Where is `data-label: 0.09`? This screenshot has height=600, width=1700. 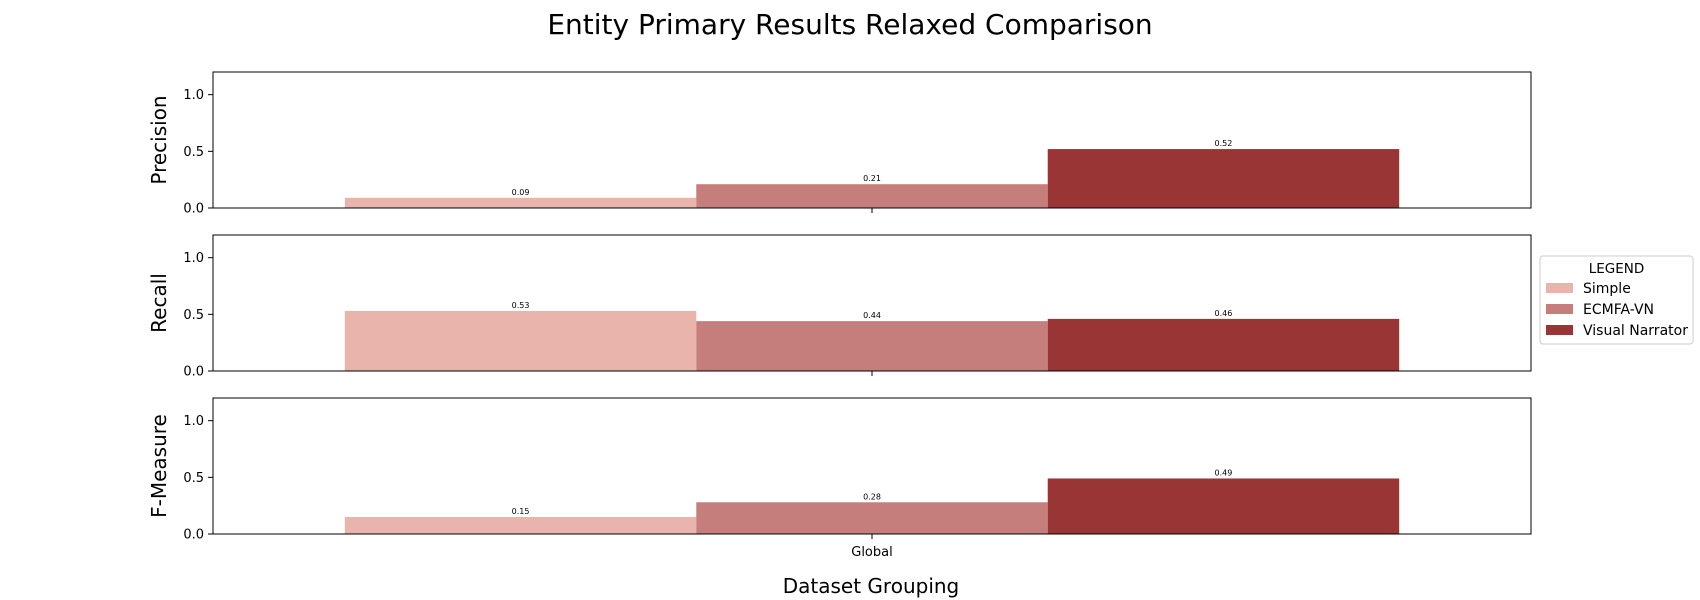 data-label: 0.09 is located at coordinates (521, 192).